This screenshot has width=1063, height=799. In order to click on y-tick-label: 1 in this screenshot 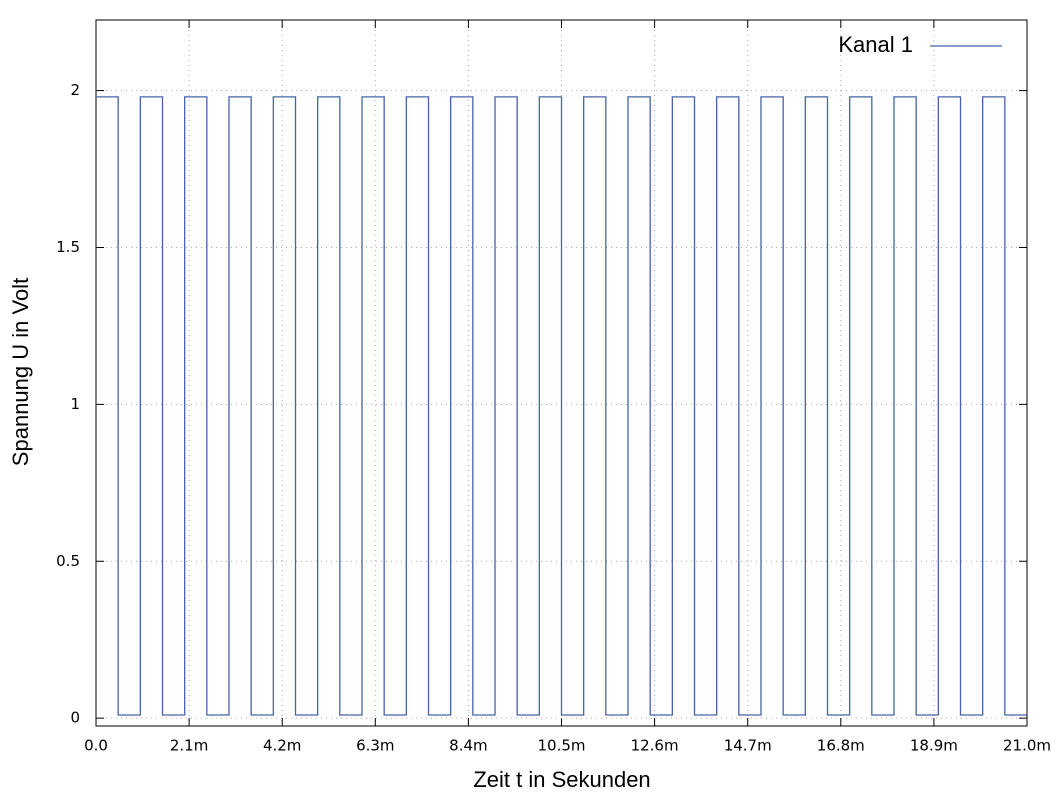, I will do `click(75, 404)`.